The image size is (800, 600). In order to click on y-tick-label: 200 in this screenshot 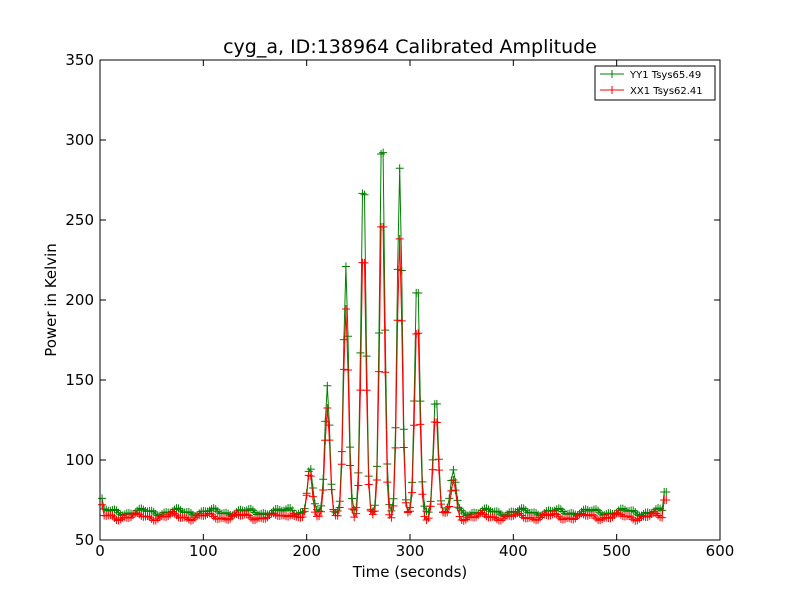, I will do `click(79, 300)`.